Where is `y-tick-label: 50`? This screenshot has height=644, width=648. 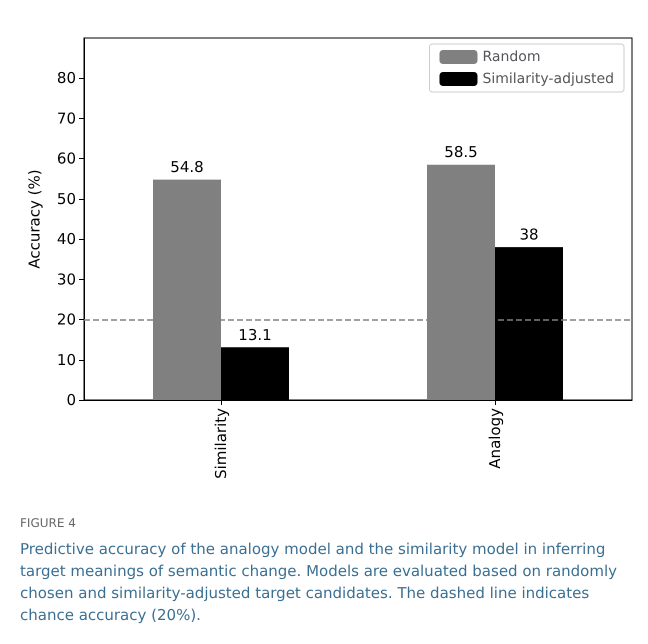
y-tick-label: 50 is located at coordinates (66, 199).